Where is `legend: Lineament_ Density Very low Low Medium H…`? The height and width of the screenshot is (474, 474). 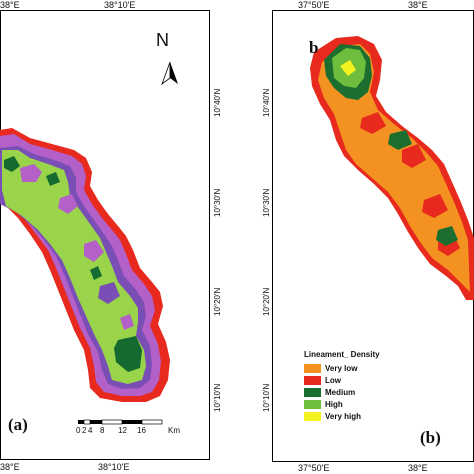
legend: Lineament_ Density Very low Low Medium H… is located at coordinates (342, 386).